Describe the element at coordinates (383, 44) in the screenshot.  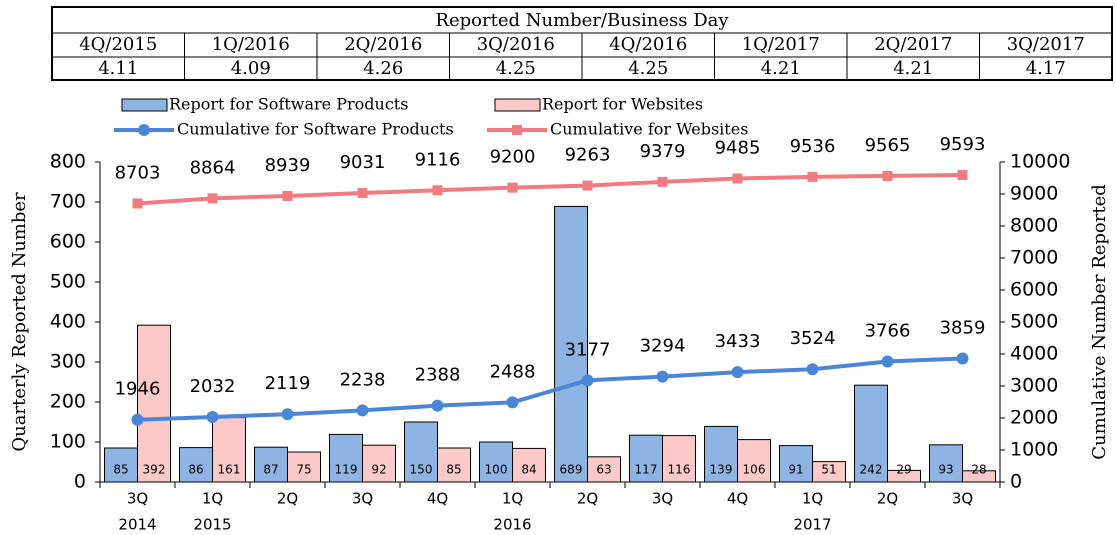
I see `table-header: 2Q/2016` at that location.